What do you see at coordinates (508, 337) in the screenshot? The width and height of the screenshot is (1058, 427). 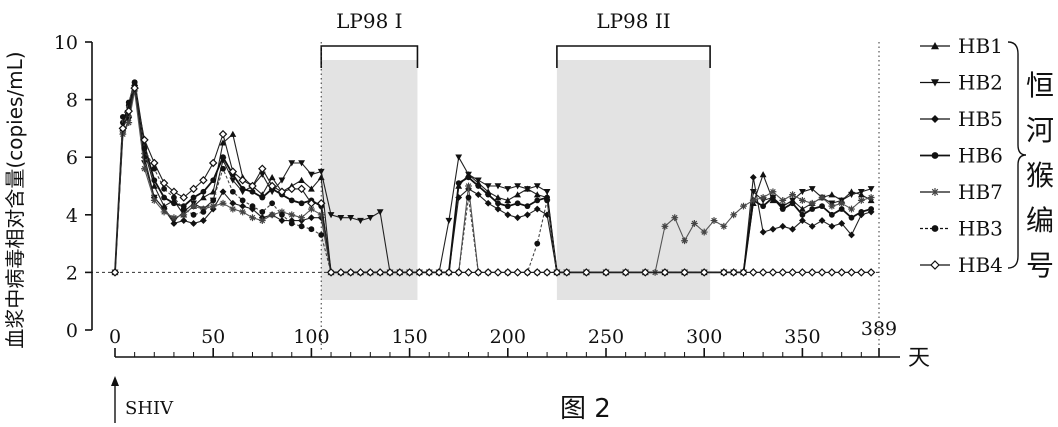 I see `x-tick-label-200: 200` at bounding box center [508, 337].